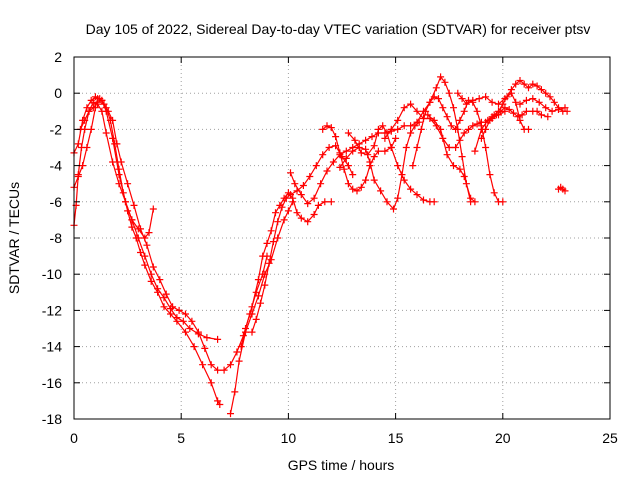 The width and height of the screenshot is (640, 480). Describe the element at coordinates (341, 465) in the screenshot. I see `x-axis-label: GPS time / hours` at that location.